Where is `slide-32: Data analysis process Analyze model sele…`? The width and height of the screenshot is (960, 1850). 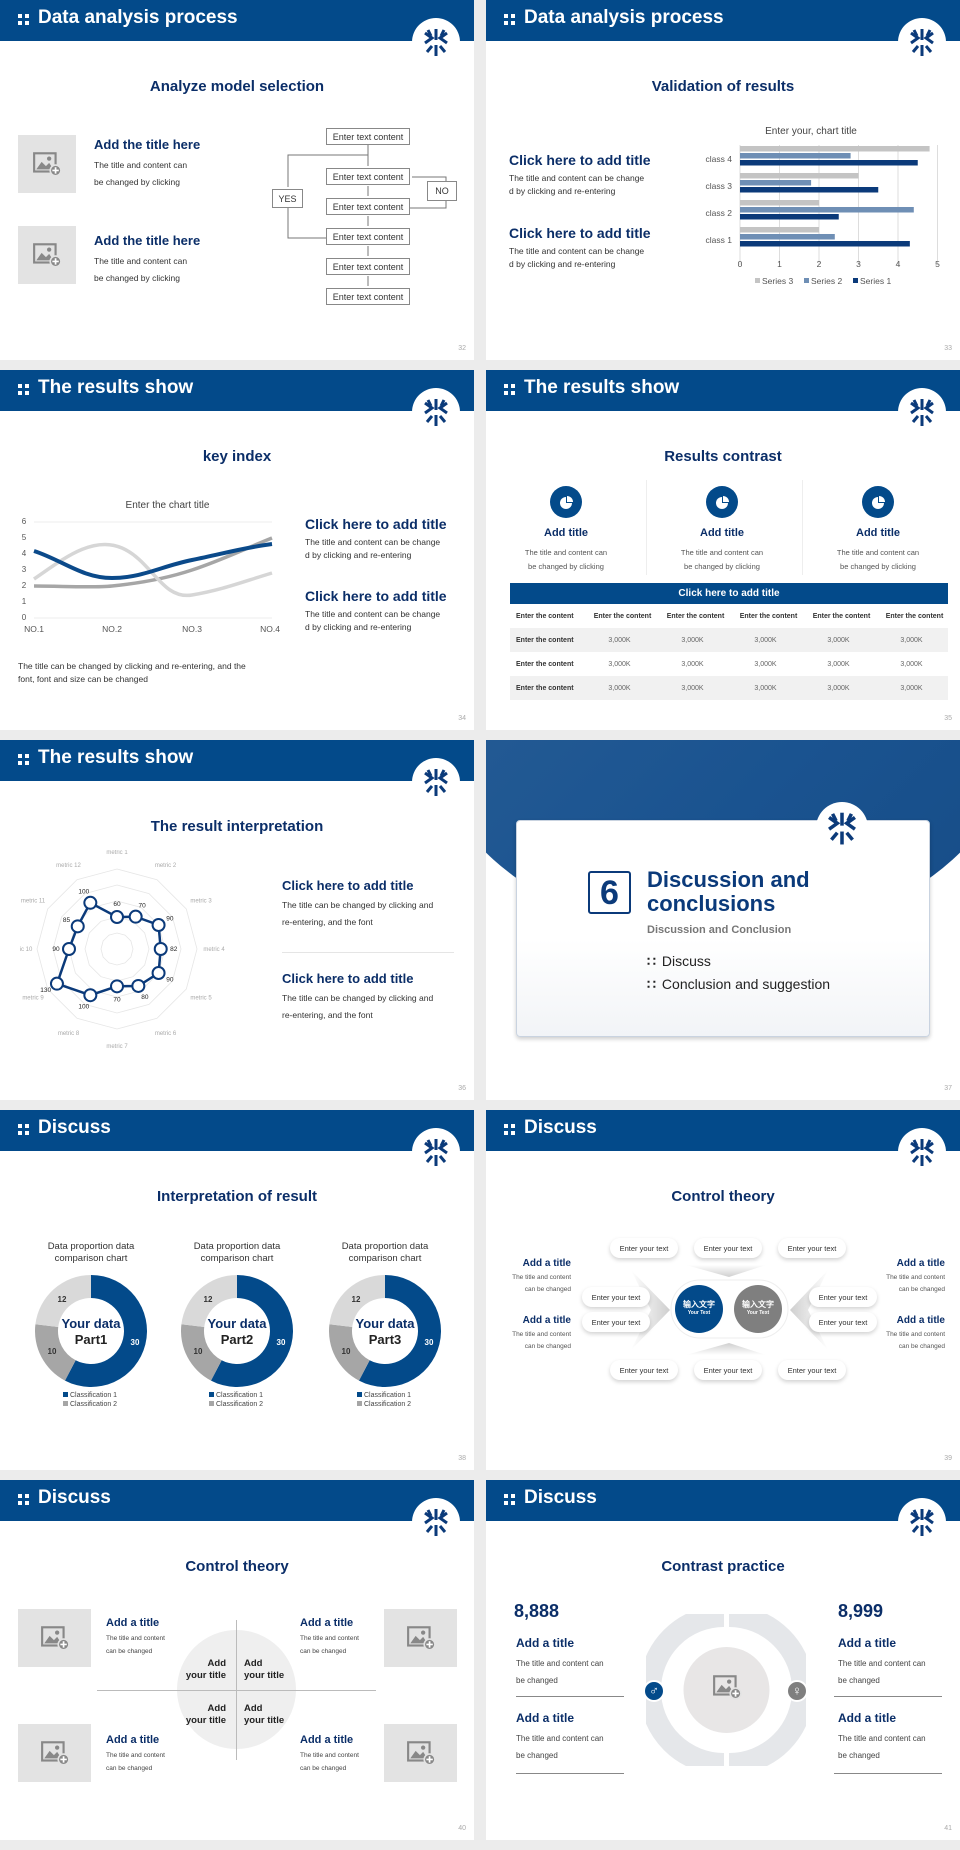
slide-32: Data analysis process Analyze model sele… is located at coordinates (237, 180).